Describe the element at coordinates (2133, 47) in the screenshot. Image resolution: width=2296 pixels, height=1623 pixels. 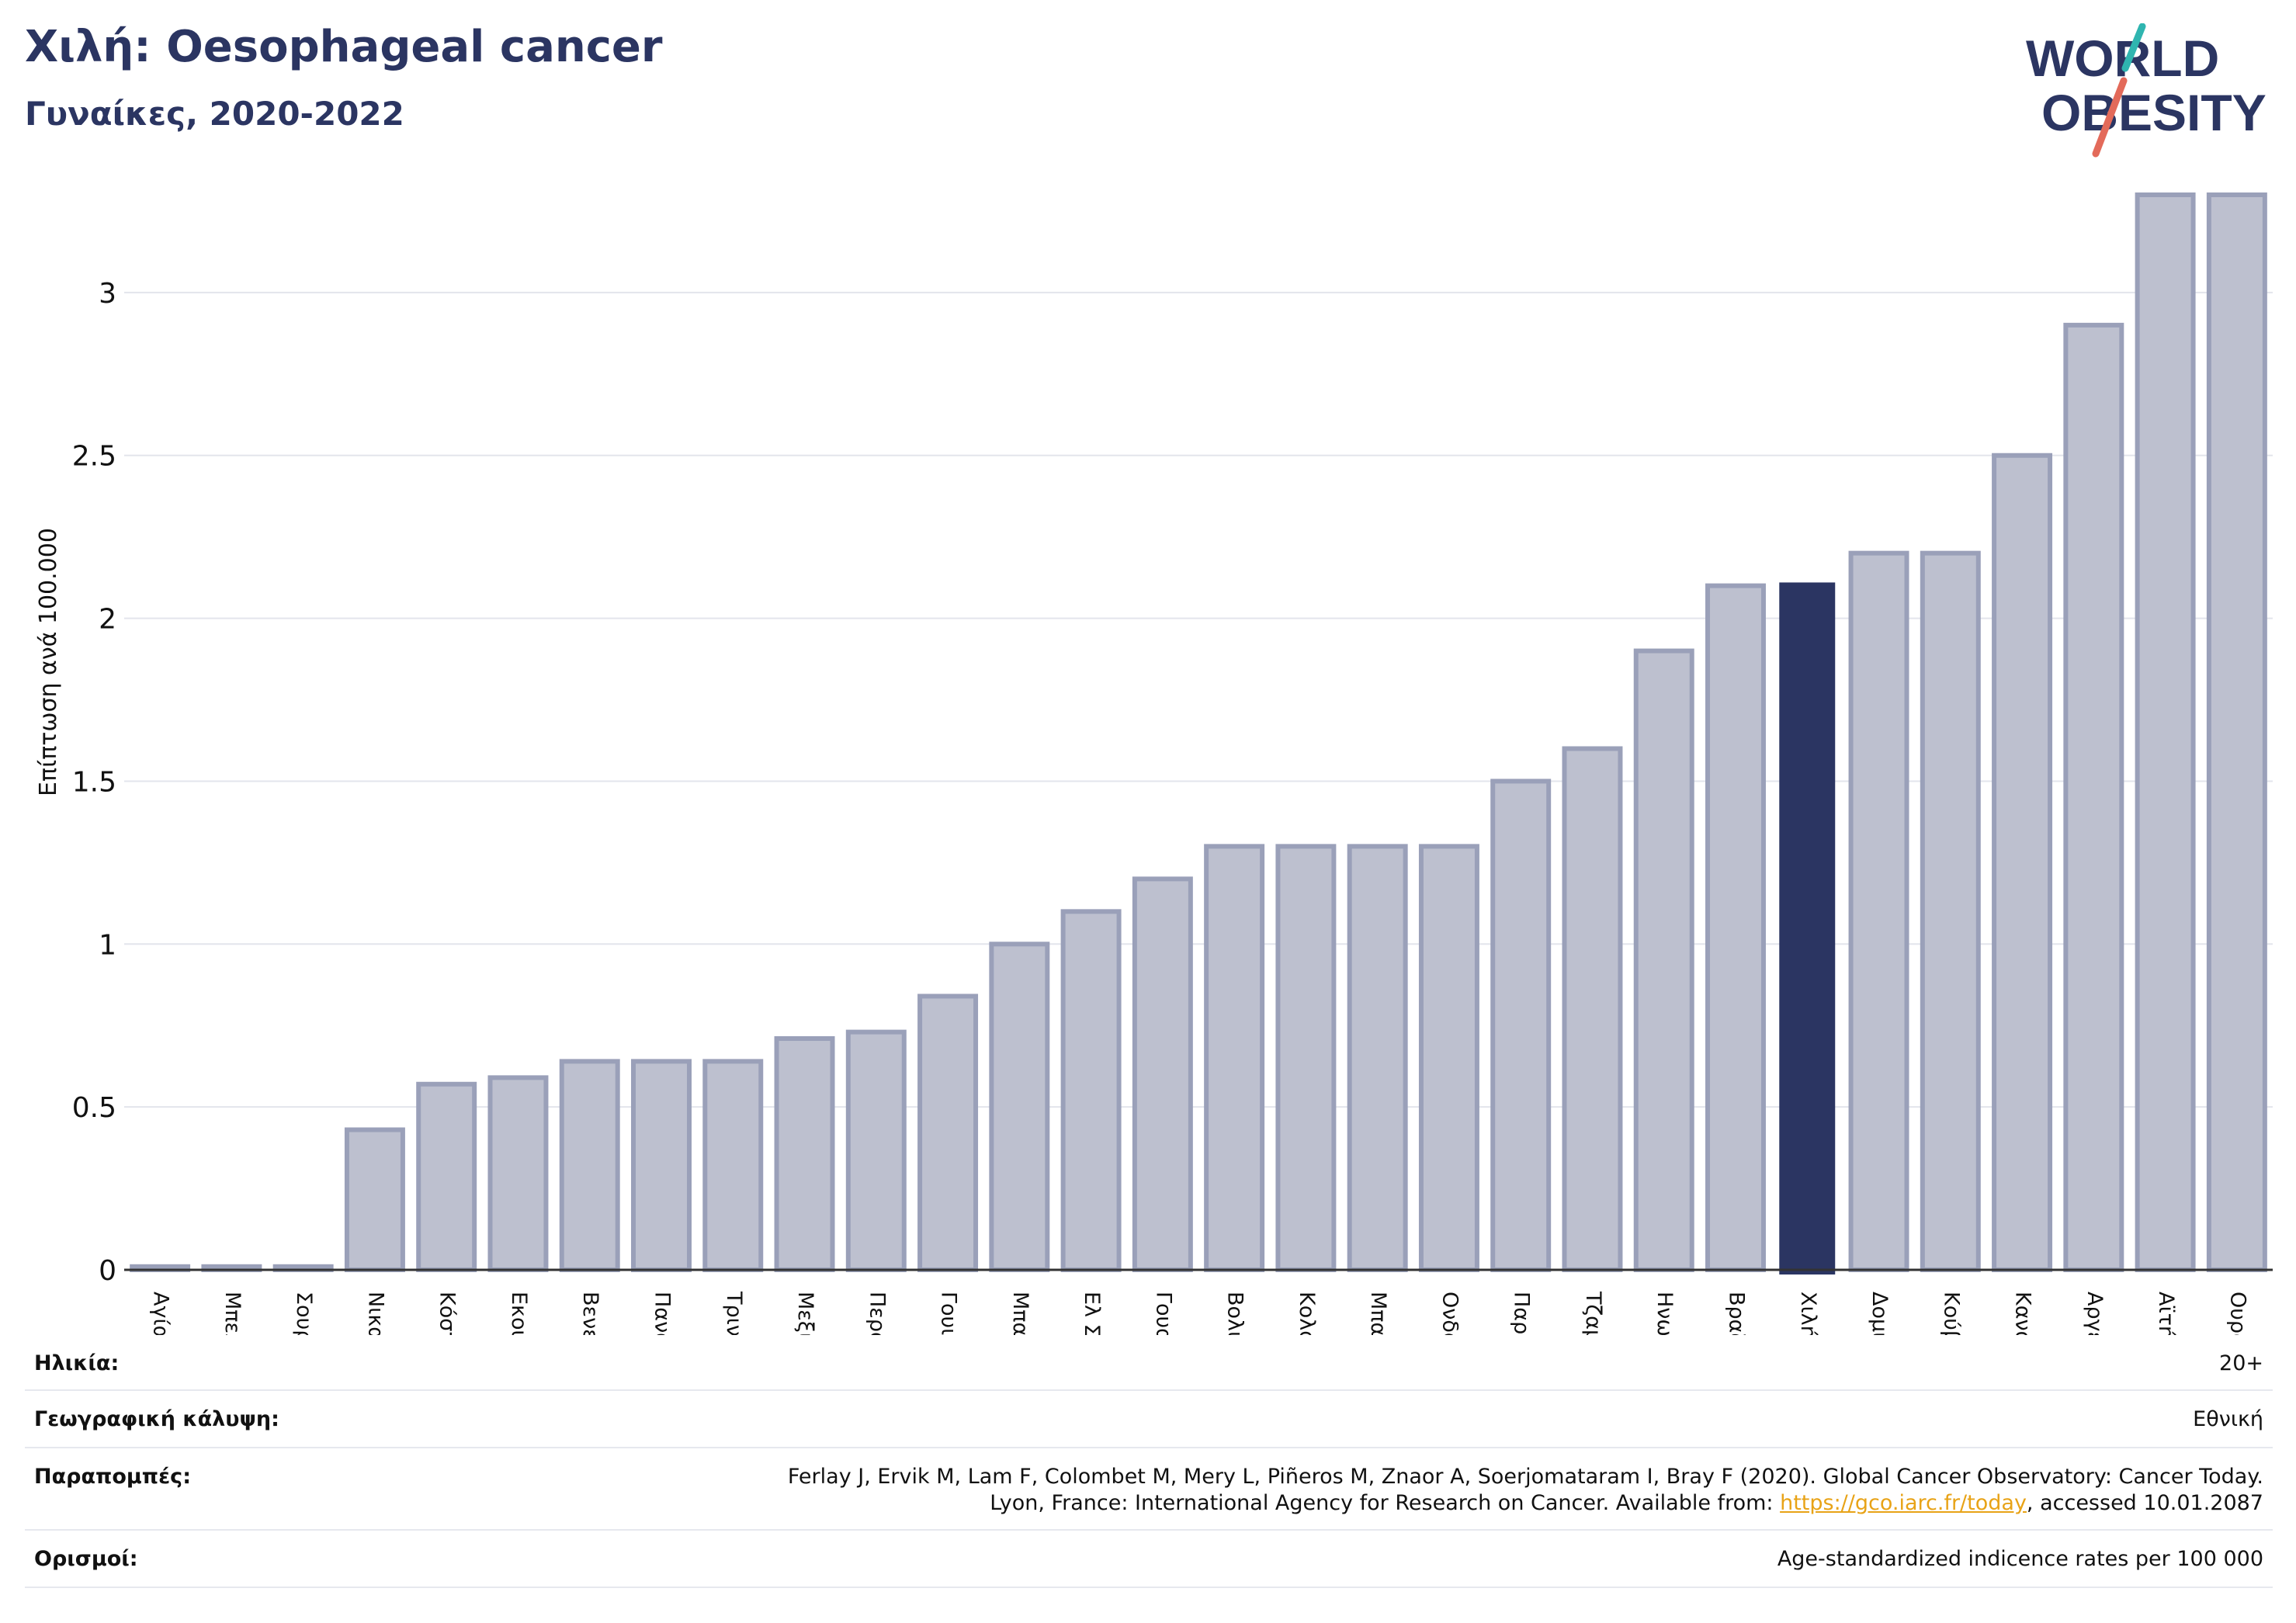
I see `logo-slash-teal` at that location.